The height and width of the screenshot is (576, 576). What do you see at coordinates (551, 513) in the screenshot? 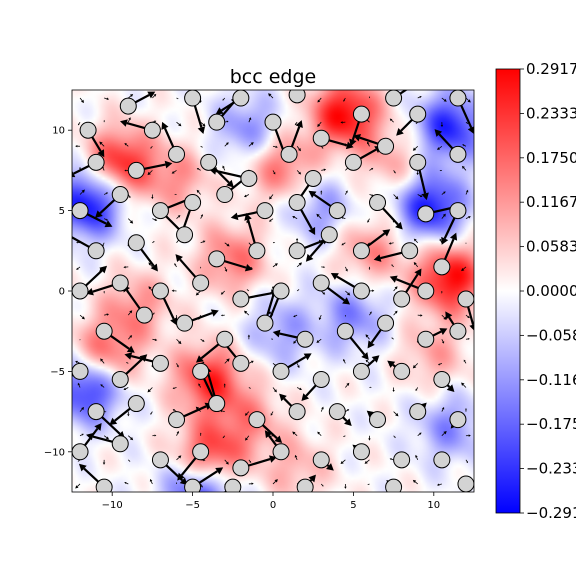
I see `colorbar-tick-label: −0.2917` at bounding box center [551, 513].